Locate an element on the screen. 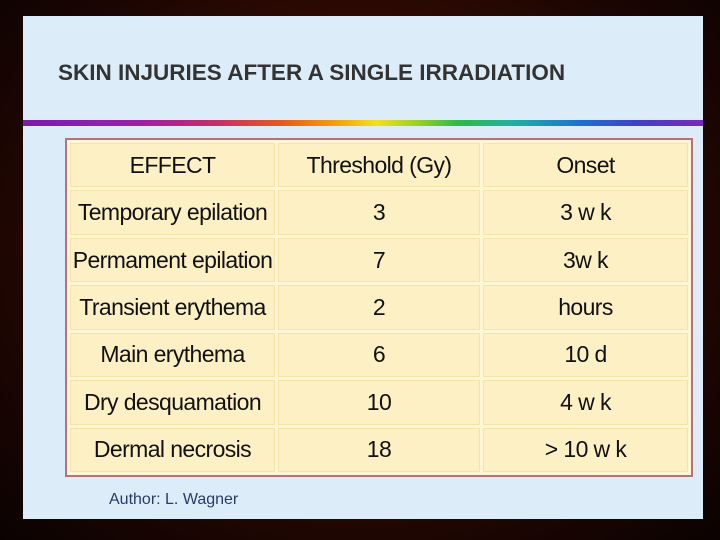 The width and height of the screenshot is (720, 540). table-row: Dry desquamation 10 4 w k is located at coordinates (379, 402).